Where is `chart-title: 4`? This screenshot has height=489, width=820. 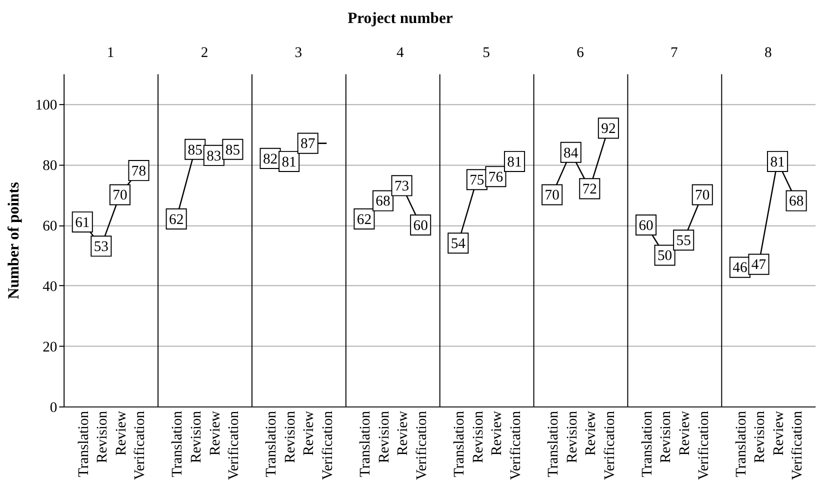 chart-title: 4 is located at coordinates (400, 53).